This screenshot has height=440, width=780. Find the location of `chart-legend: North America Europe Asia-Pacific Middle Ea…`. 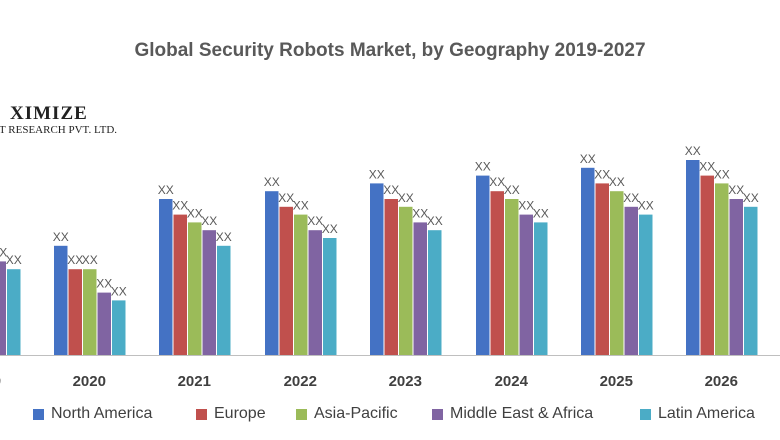

chart-legend: North America Europe Asia-Pacific Middle Ea… is located at coordinates (390, 417).